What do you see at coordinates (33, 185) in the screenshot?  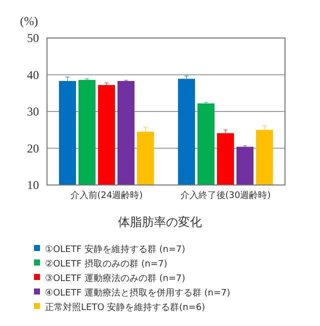 I see `y-tick-label: 10` at bounding box center [33, 185].